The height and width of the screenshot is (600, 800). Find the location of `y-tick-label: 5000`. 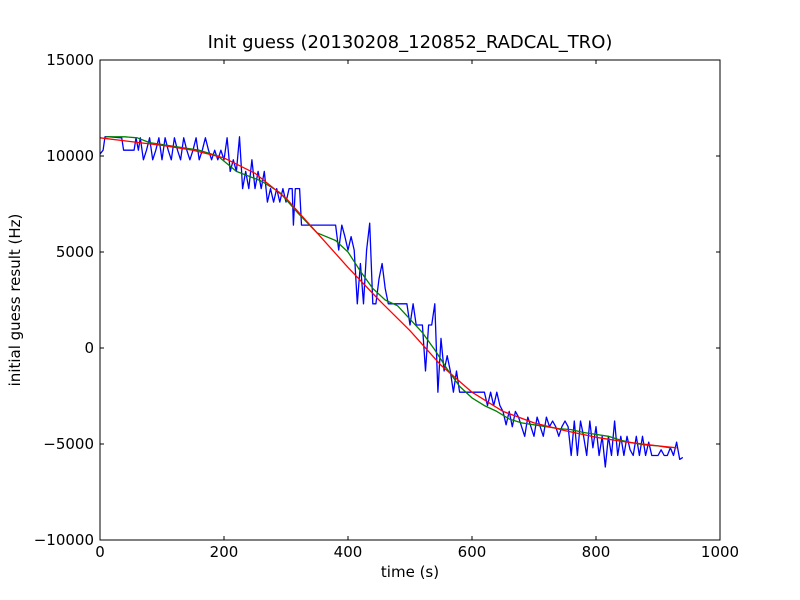

y-tick-label: 5000 is located at coordinates (75, 252).